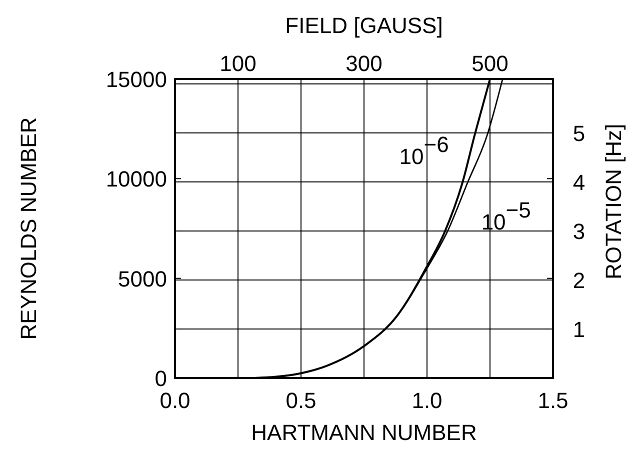  I want to click on y-tick-label: 10000, so click(136, 179).